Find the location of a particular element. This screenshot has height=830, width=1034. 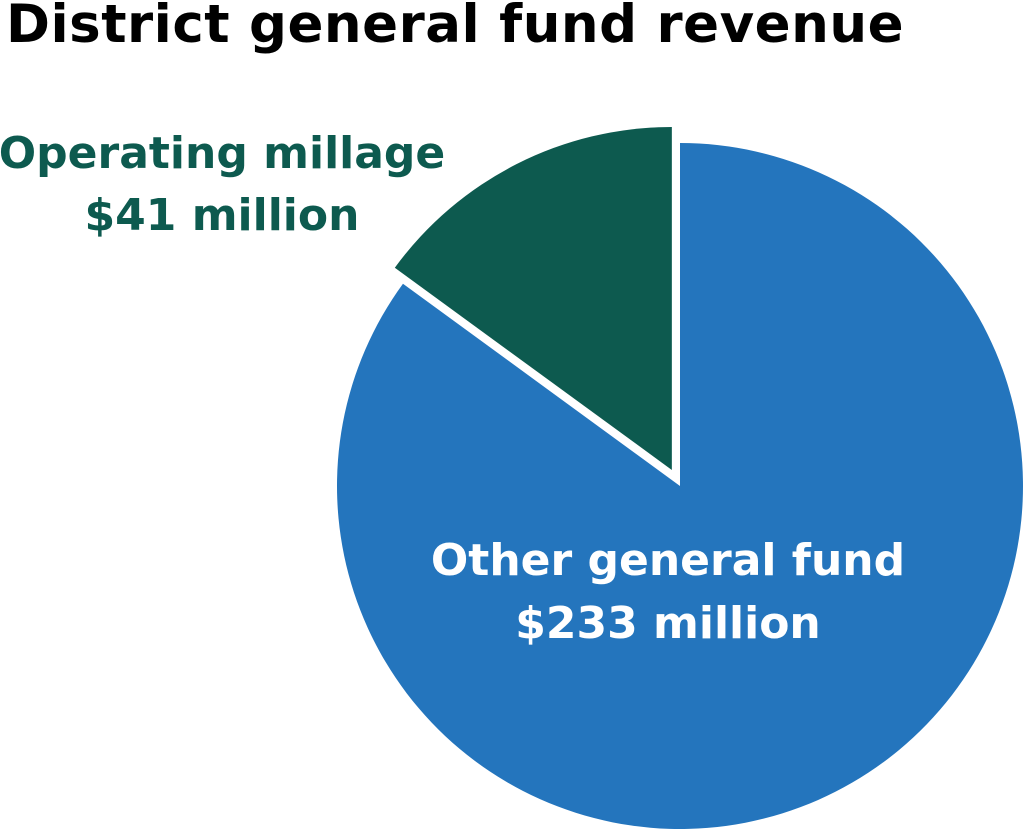

slice-label: Operating millage is located at coordinates (222, 153).